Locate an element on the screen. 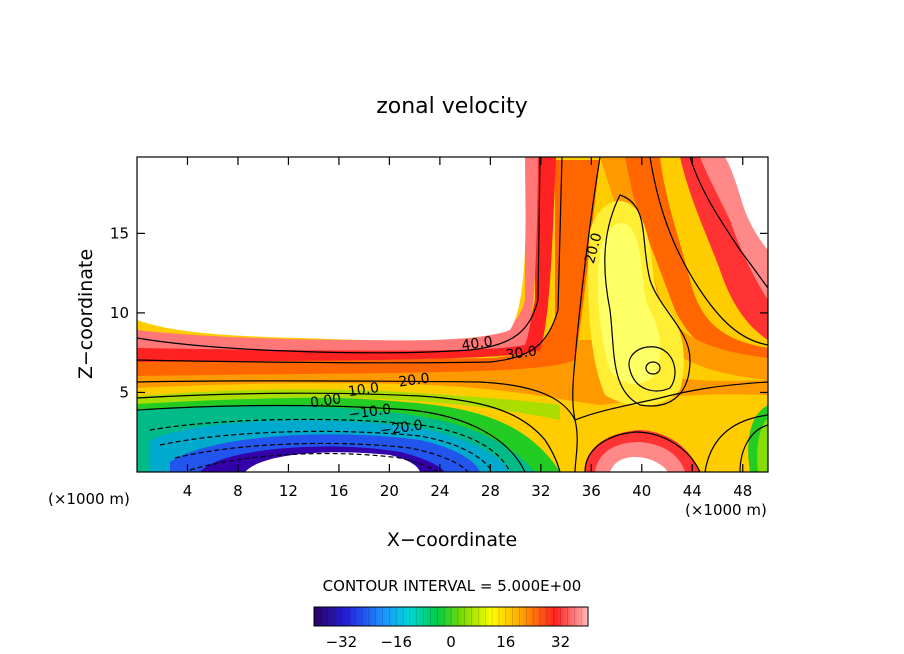 This screenshot has width=904, height=654. colorbar-tick-label: 32 is located at coordinates (560, 642).